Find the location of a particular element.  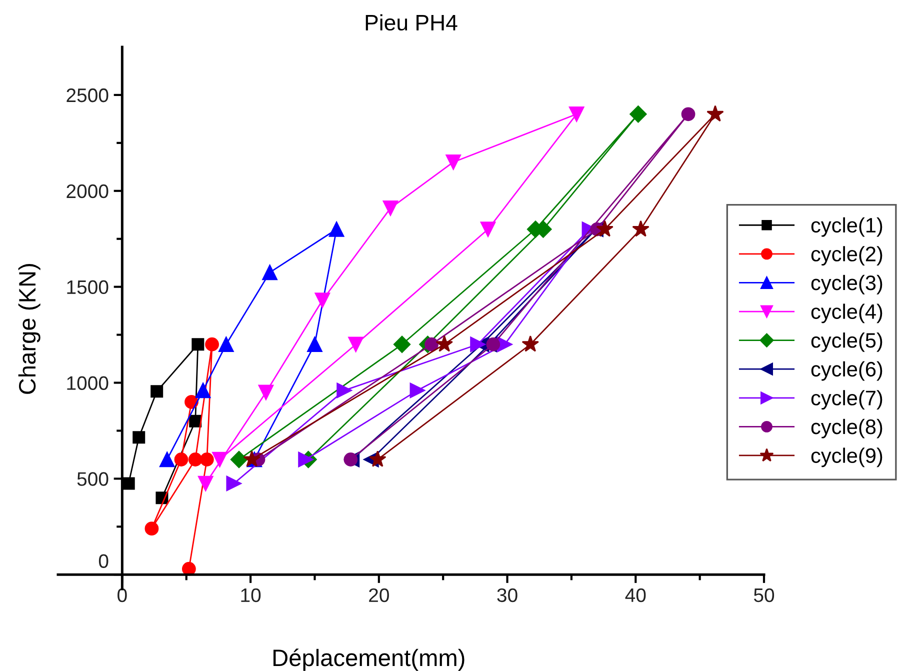

x-axis-title: Déplacement(mm) is located at coordinates (368, 659).